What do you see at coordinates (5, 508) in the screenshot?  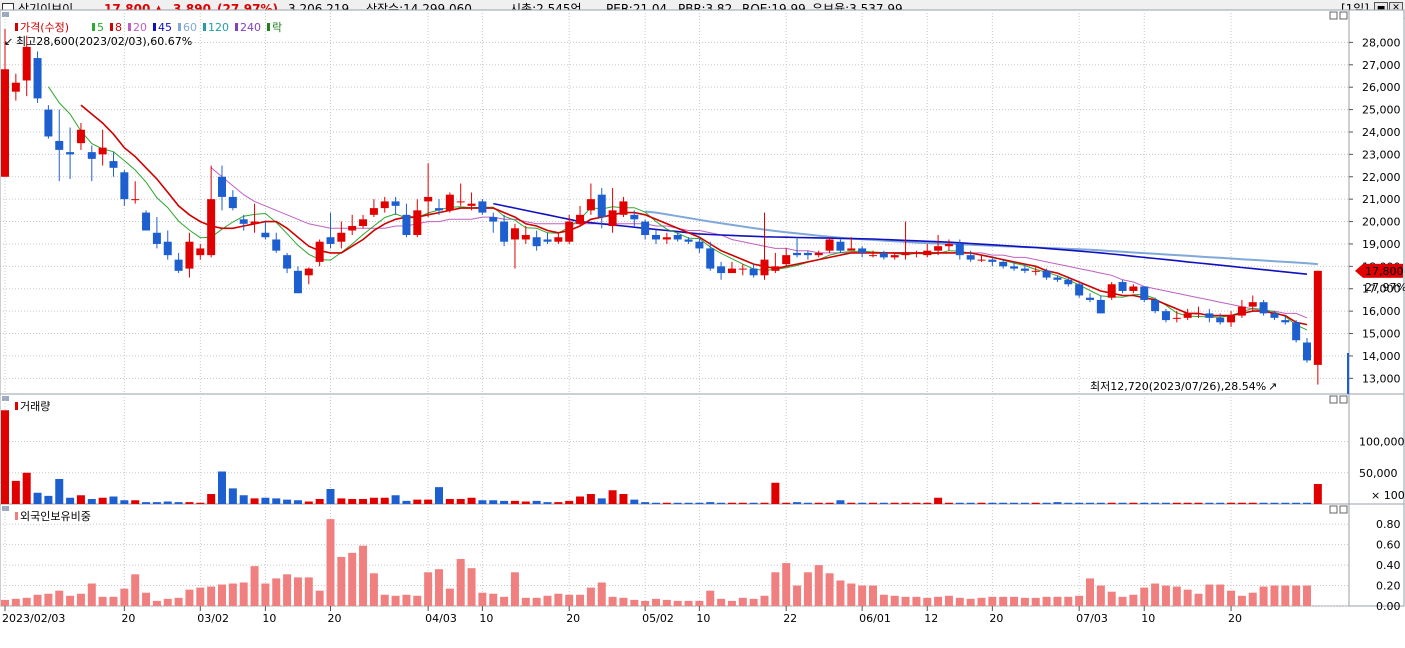 I see `foreign-panel-handle-icon` at bounding box center [5, 508].